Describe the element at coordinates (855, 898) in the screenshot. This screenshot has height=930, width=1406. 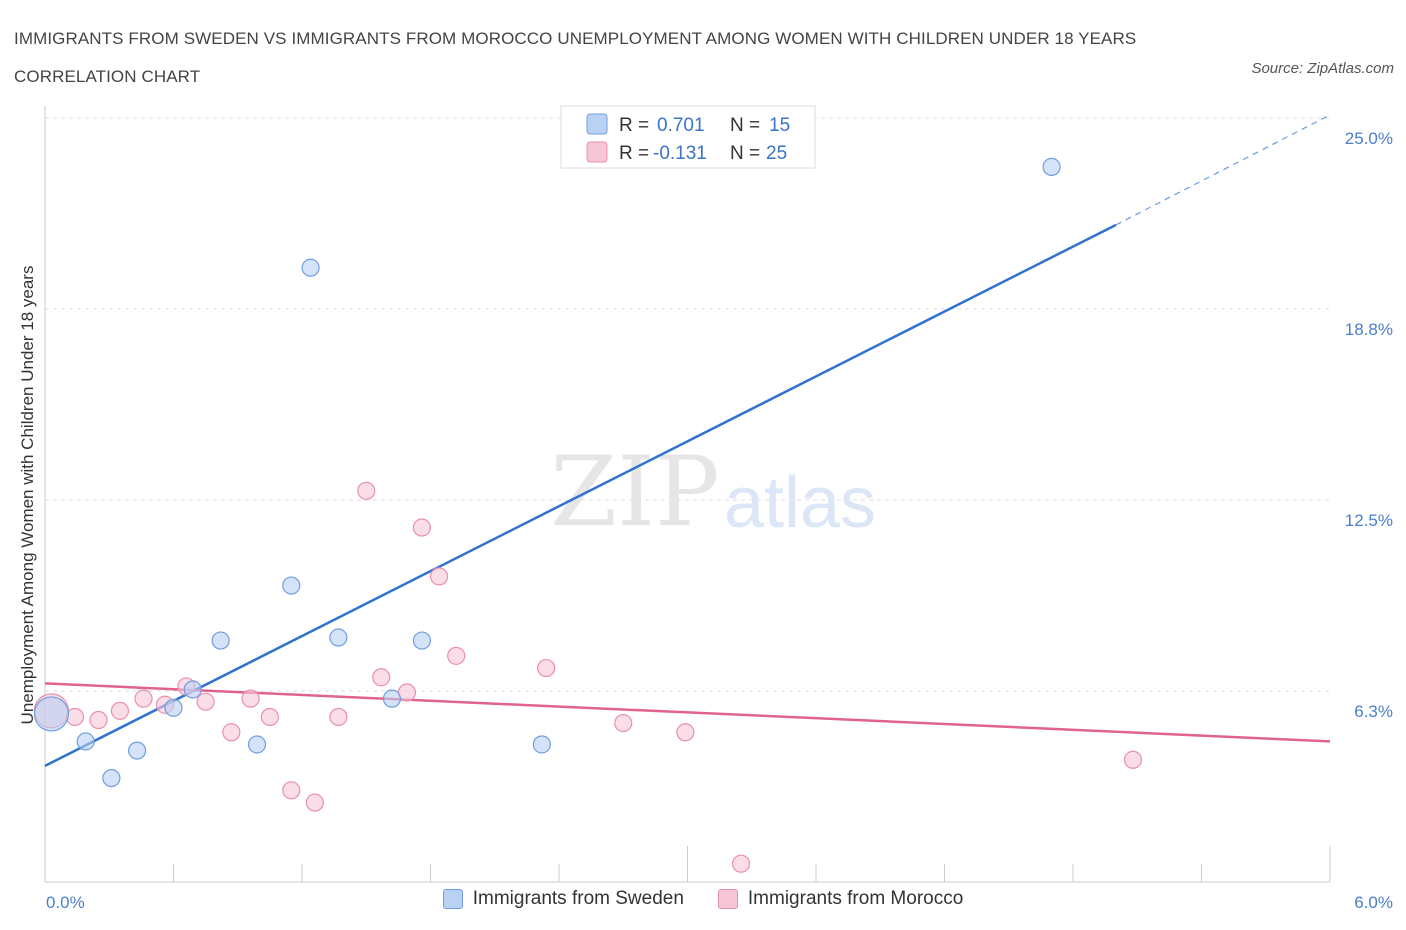
I see `legend-label-morocco: Immigrants from Morocco` at that location.